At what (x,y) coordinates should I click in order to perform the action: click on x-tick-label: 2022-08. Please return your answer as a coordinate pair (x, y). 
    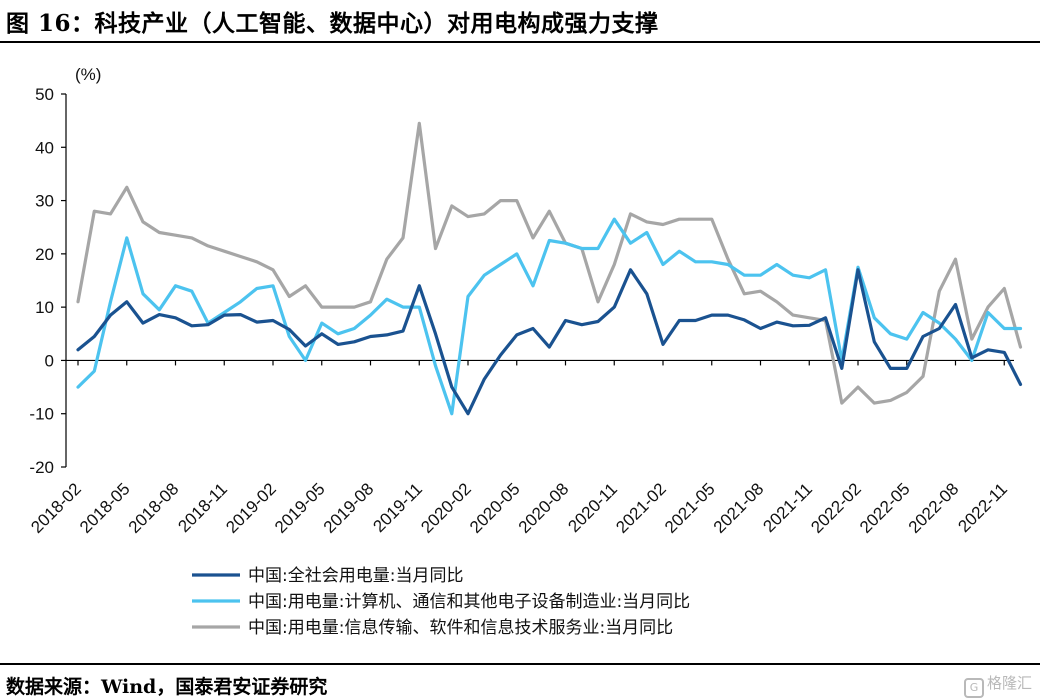
    Looking at the image, I should click on (934, 508).